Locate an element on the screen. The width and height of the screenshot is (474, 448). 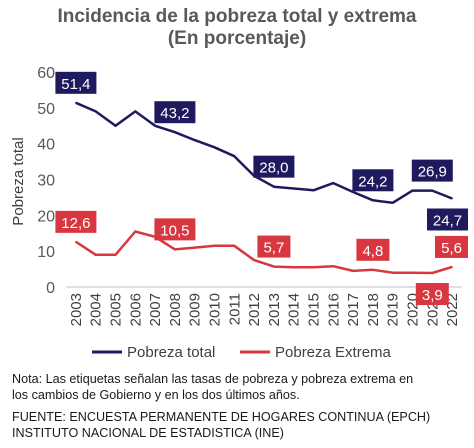
data-label: 12,6 is located at coordinates (75, 223).